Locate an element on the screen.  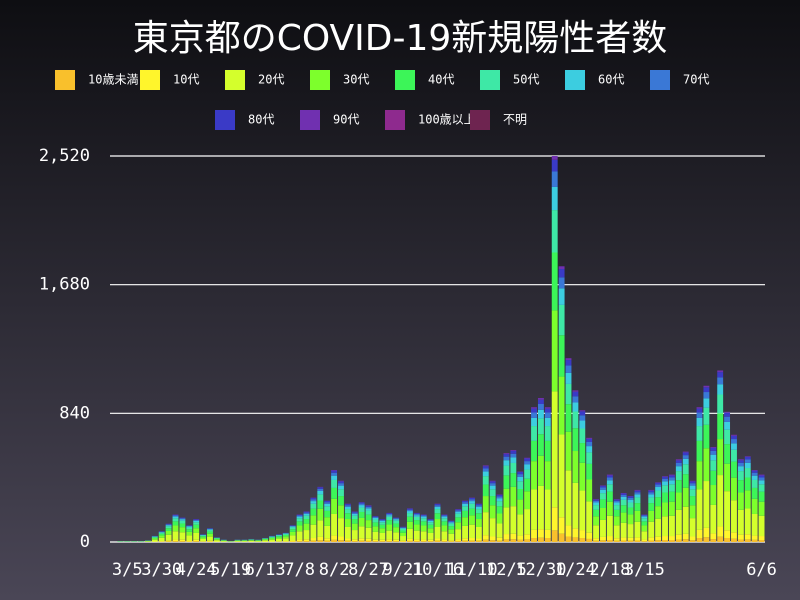
legend-label: 90代 is located at coordinates (346, 120).